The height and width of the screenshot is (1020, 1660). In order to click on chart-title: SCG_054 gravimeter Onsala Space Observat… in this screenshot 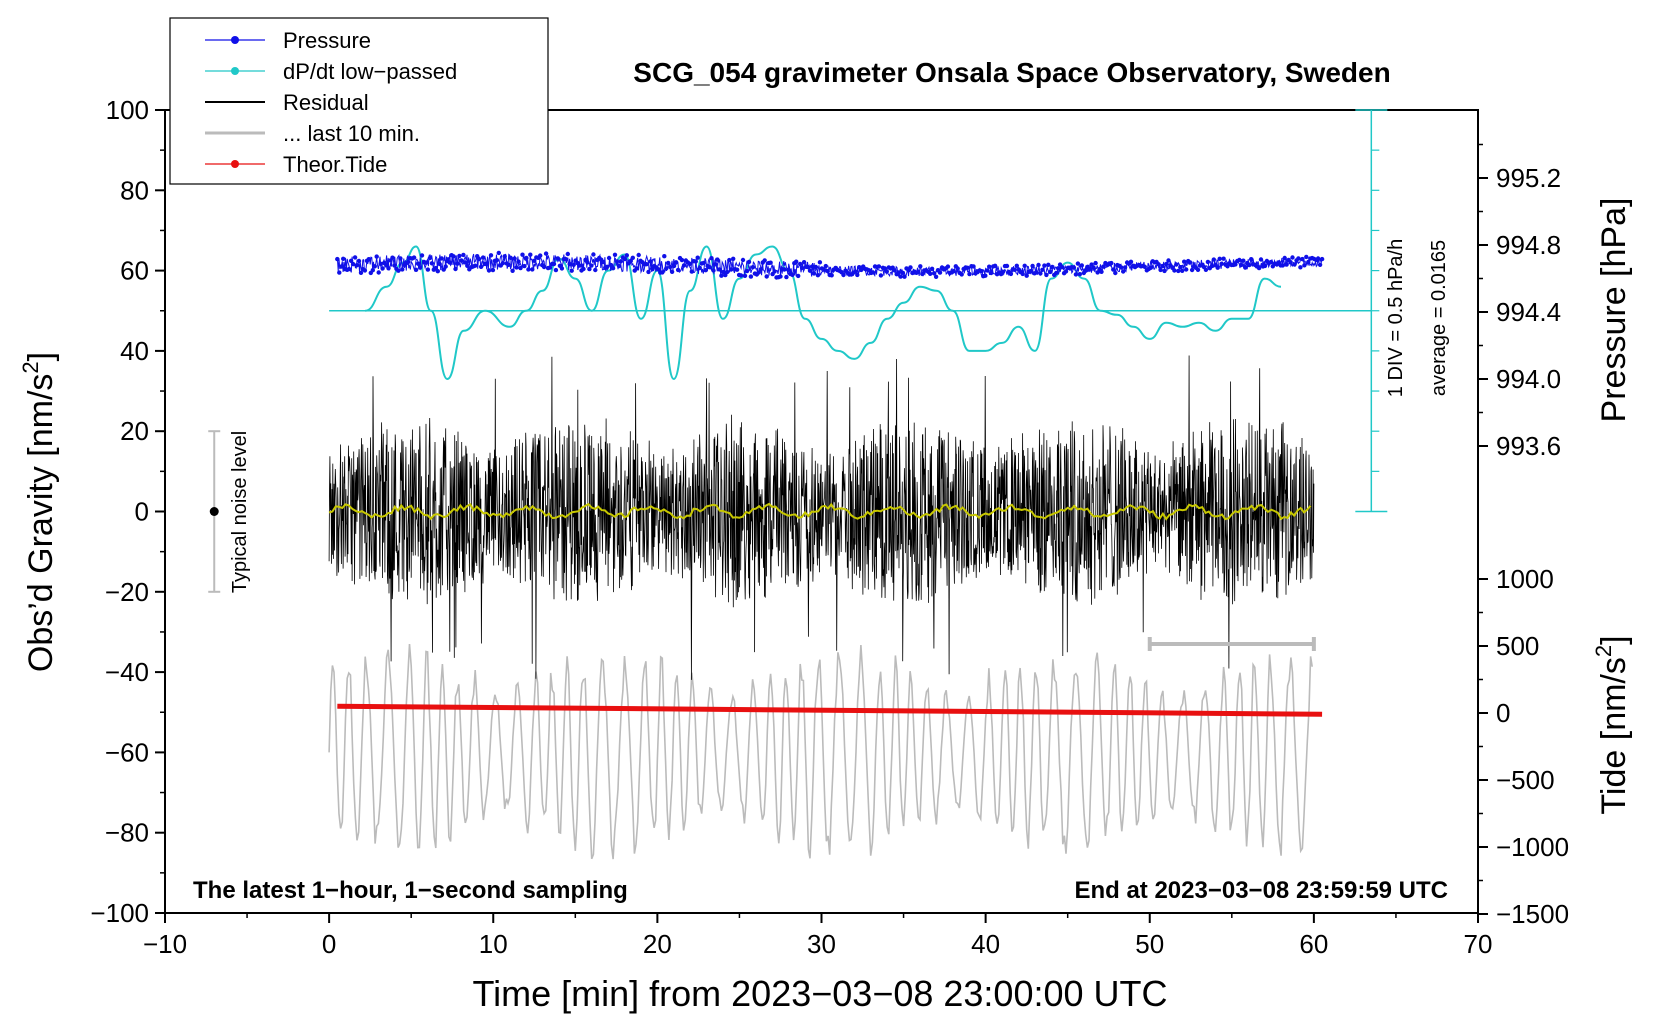, I will do `click(1011, 72)`.